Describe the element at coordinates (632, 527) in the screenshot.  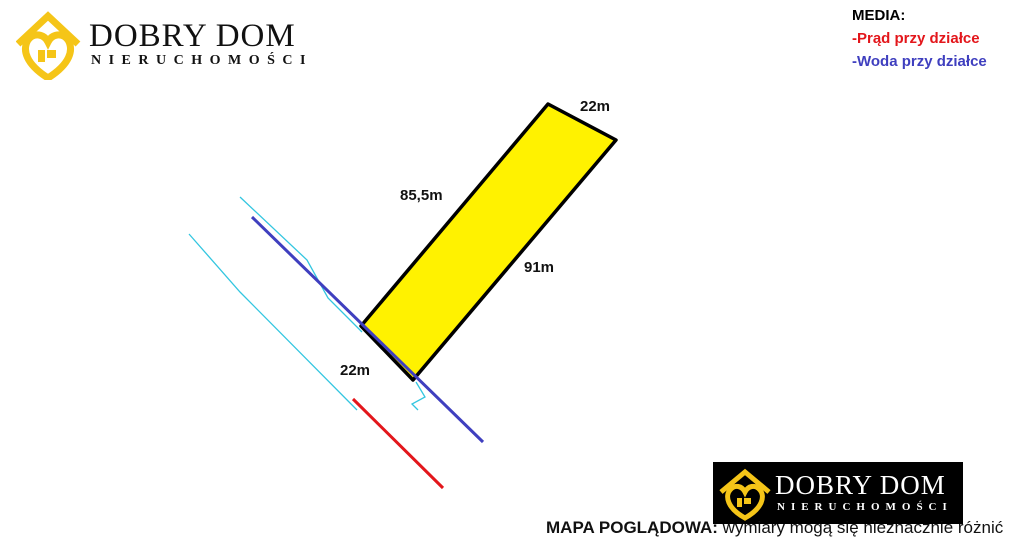
I see `disclaimer-label: MAPA POGLĄDOWA:` at that location.